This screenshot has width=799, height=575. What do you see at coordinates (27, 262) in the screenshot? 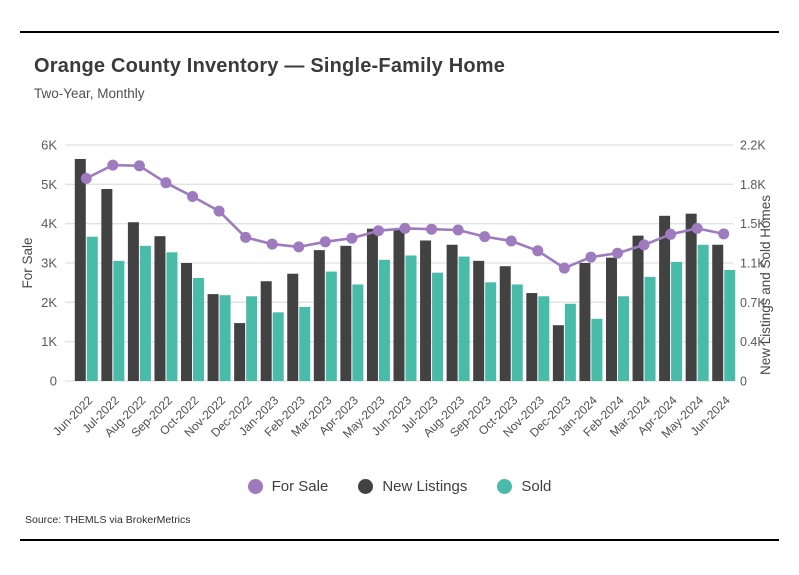
I see `left-axis-title: For Sale` at bounding box center [27, 262].